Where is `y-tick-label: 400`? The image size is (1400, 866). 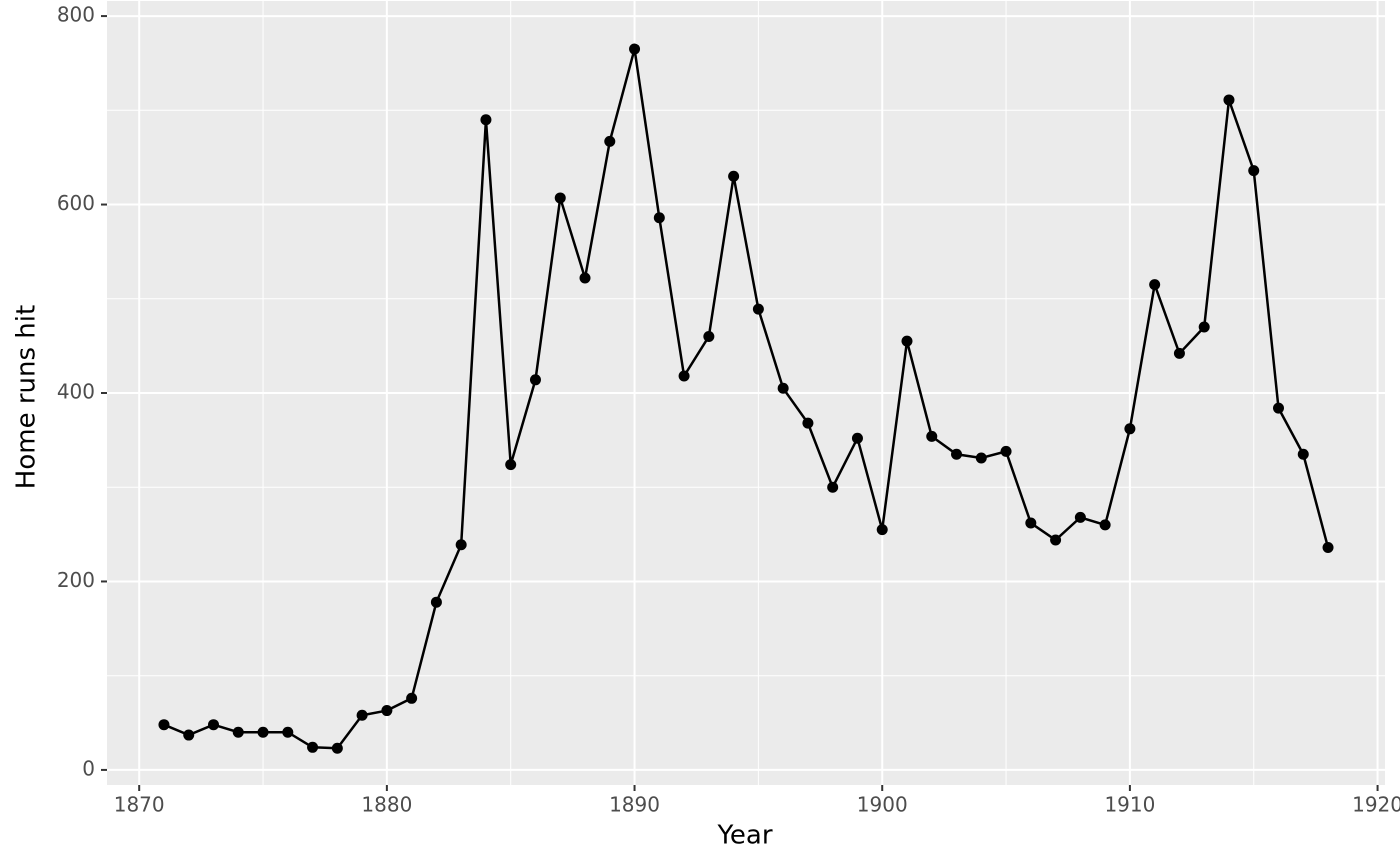
y-tick-label: 400 is located at coordinates (76, 392).